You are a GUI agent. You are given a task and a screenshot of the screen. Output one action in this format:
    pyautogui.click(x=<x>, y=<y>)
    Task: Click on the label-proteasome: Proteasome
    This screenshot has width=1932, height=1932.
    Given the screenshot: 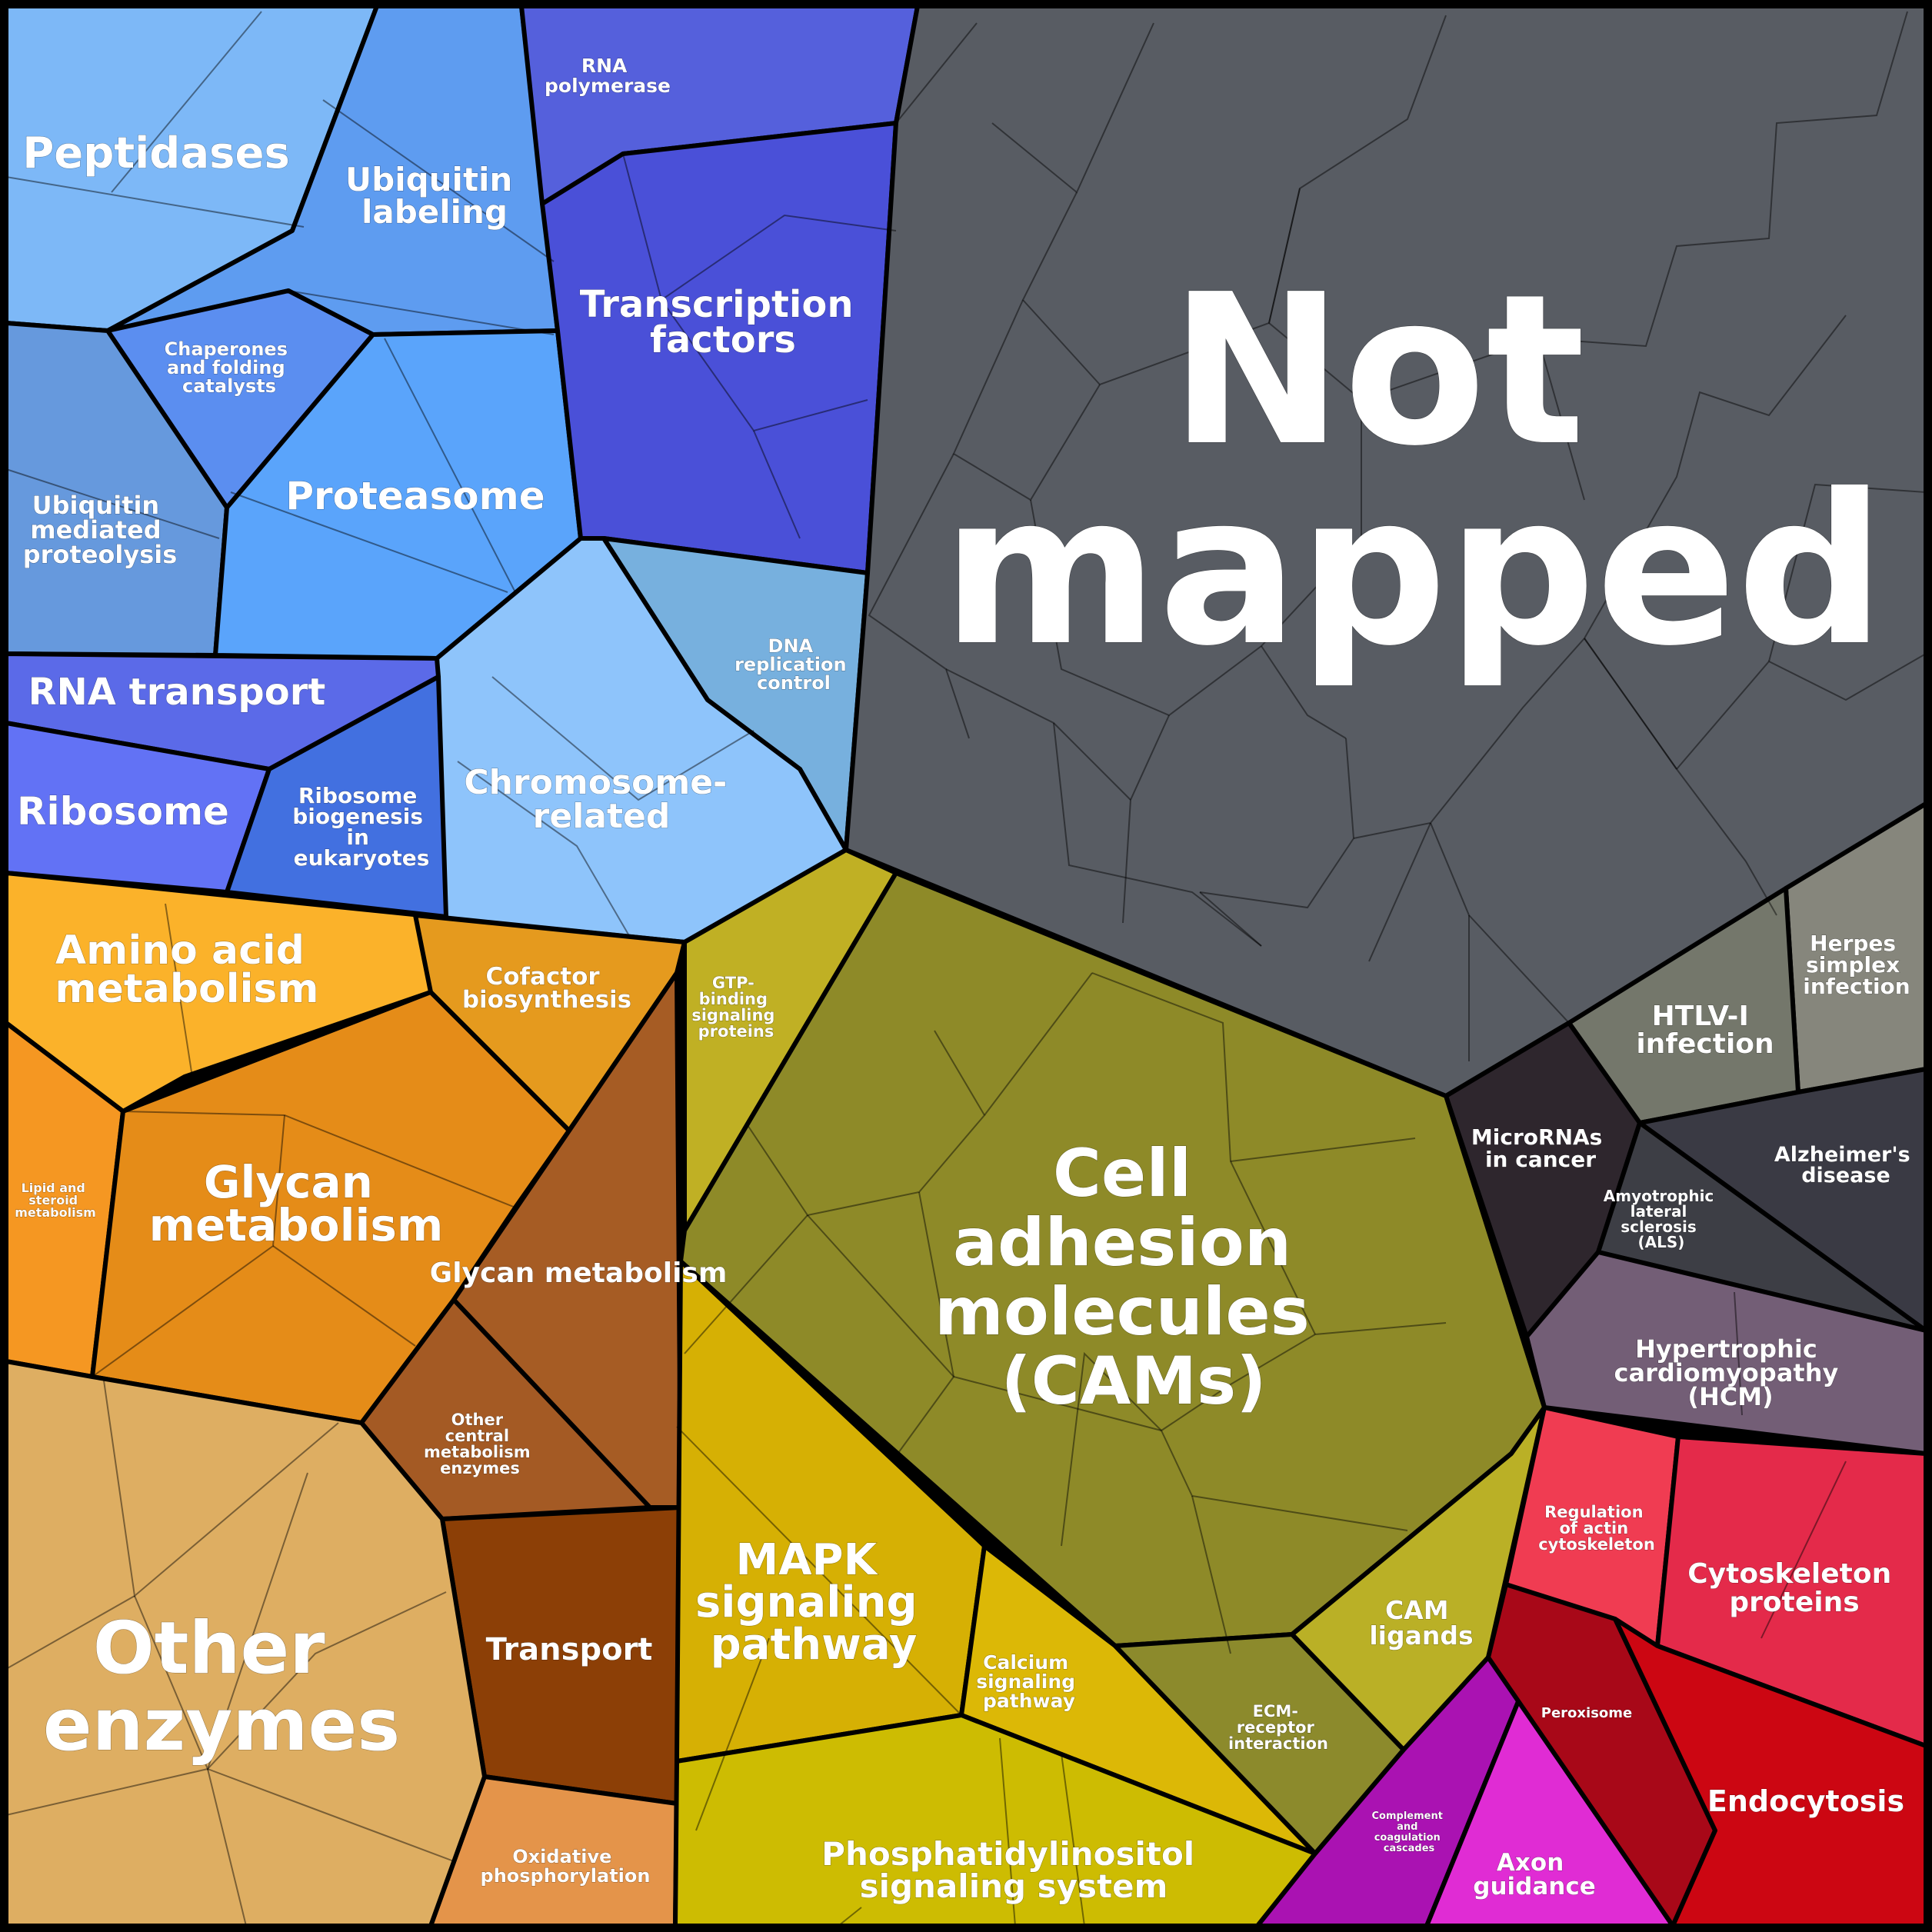 What is the action you would take?
    pyautogui.click(x=415, y=496)
    